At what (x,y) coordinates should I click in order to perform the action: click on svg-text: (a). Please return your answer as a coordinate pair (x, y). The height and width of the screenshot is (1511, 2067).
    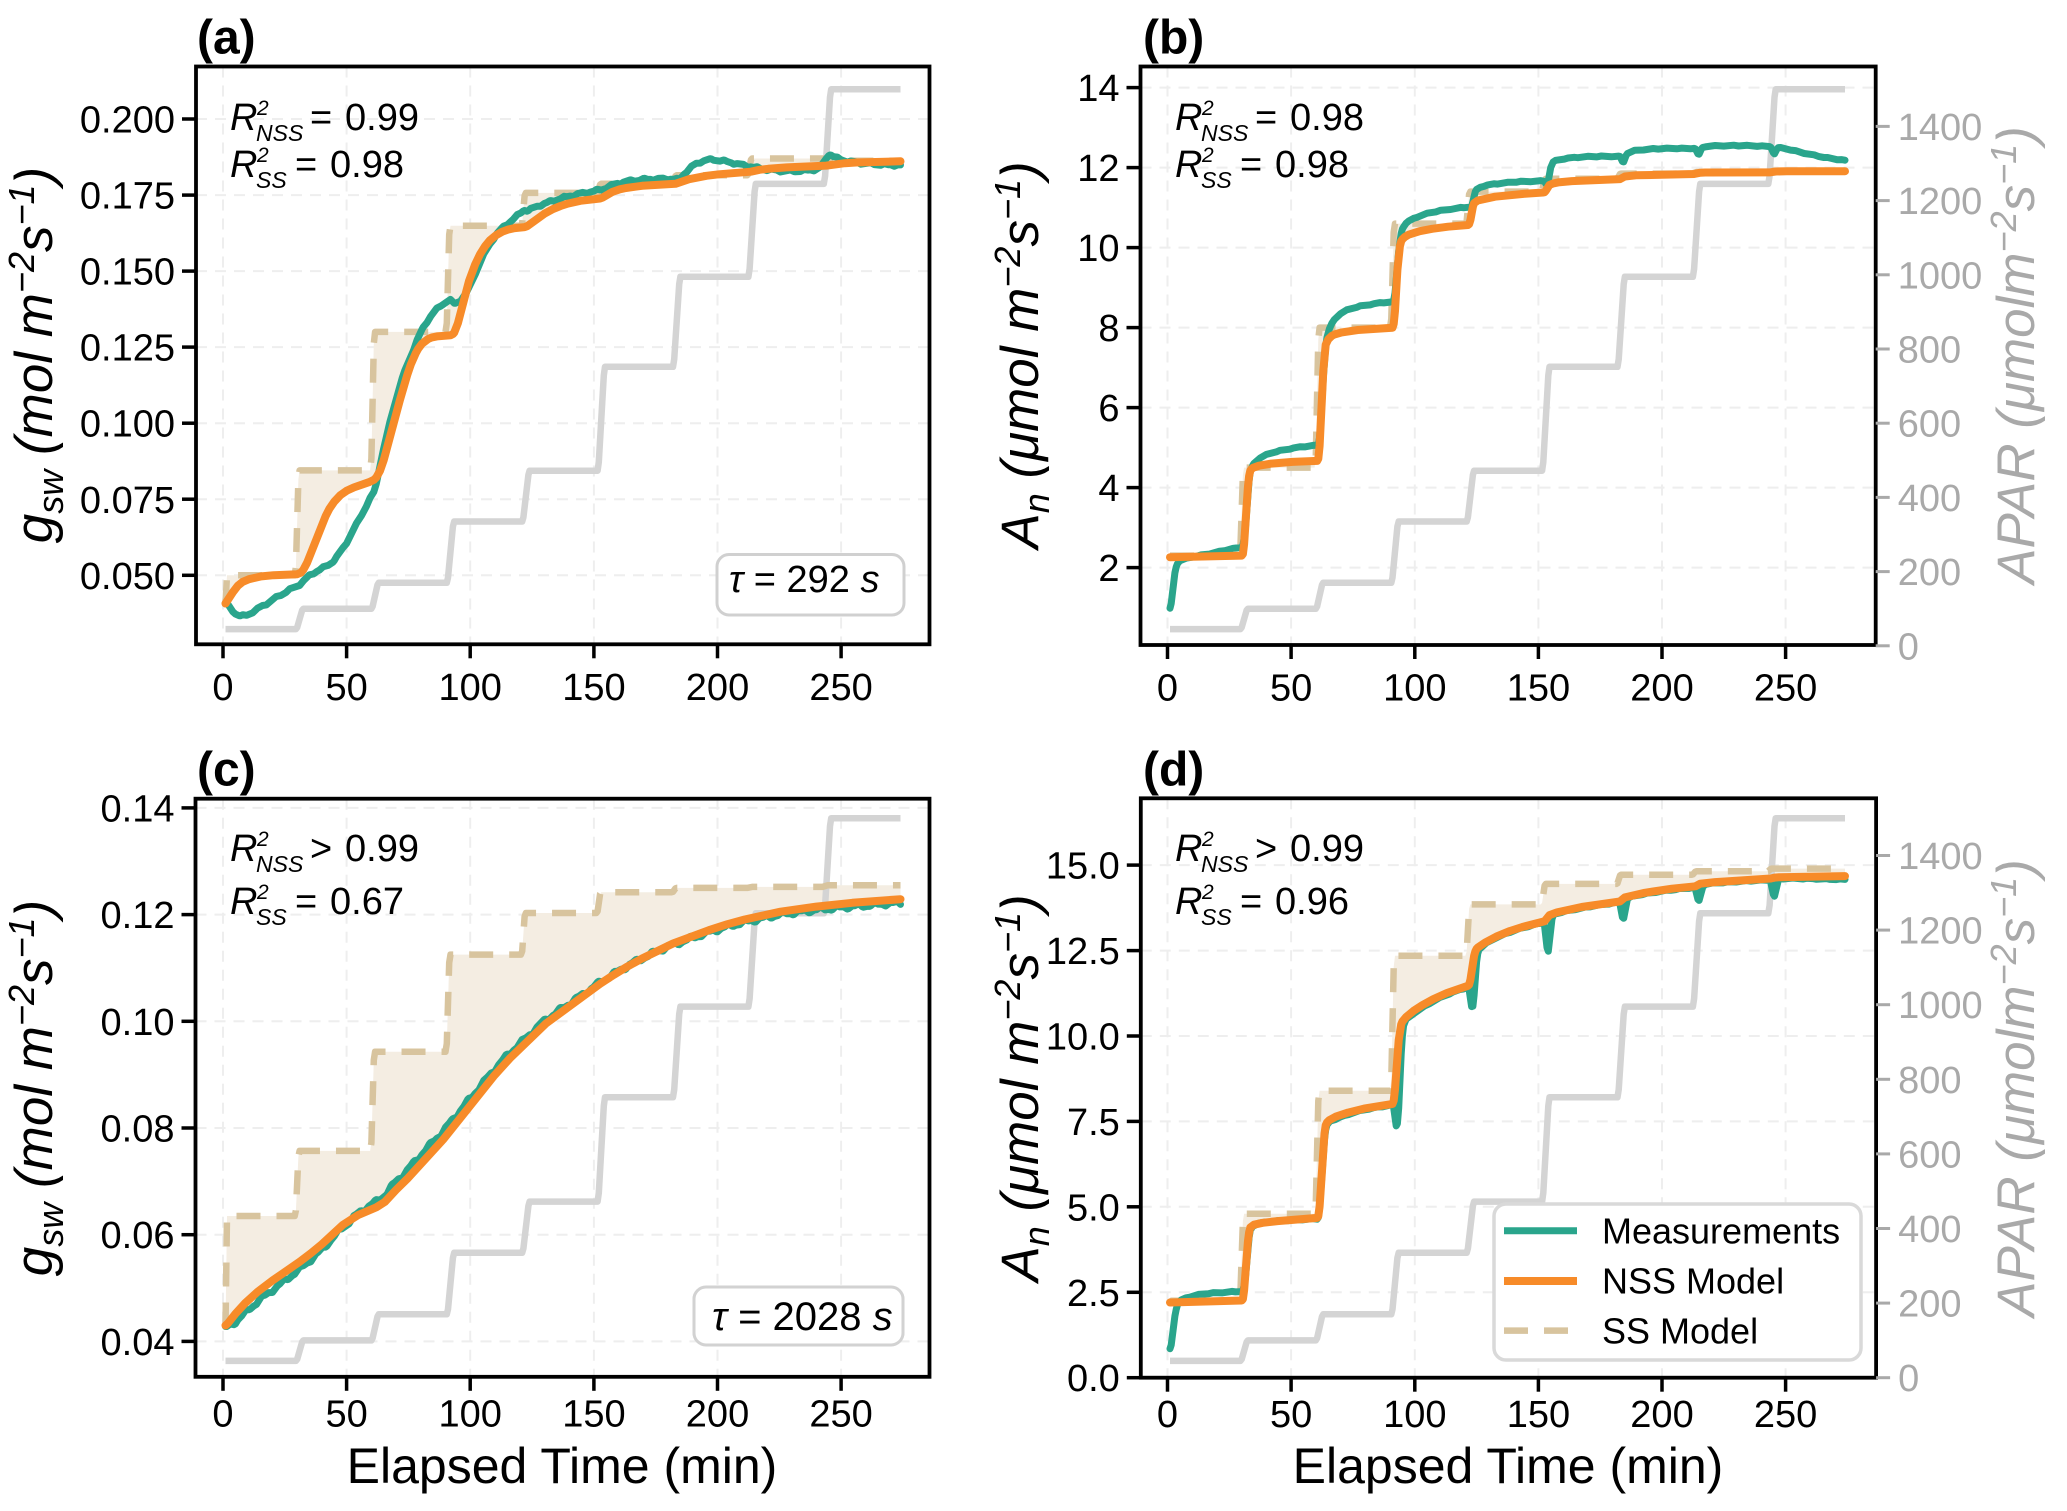
    Looking at the image, I should click on (226, 38).